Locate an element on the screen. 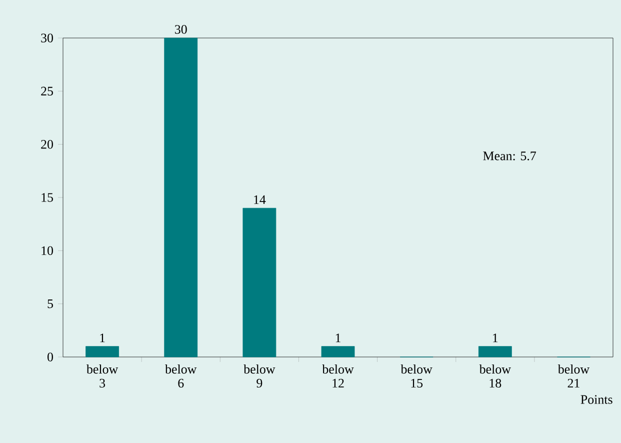 This screenshot has width=621, height=443. y-tick-label: 15 is located at coordinates (47, 197).